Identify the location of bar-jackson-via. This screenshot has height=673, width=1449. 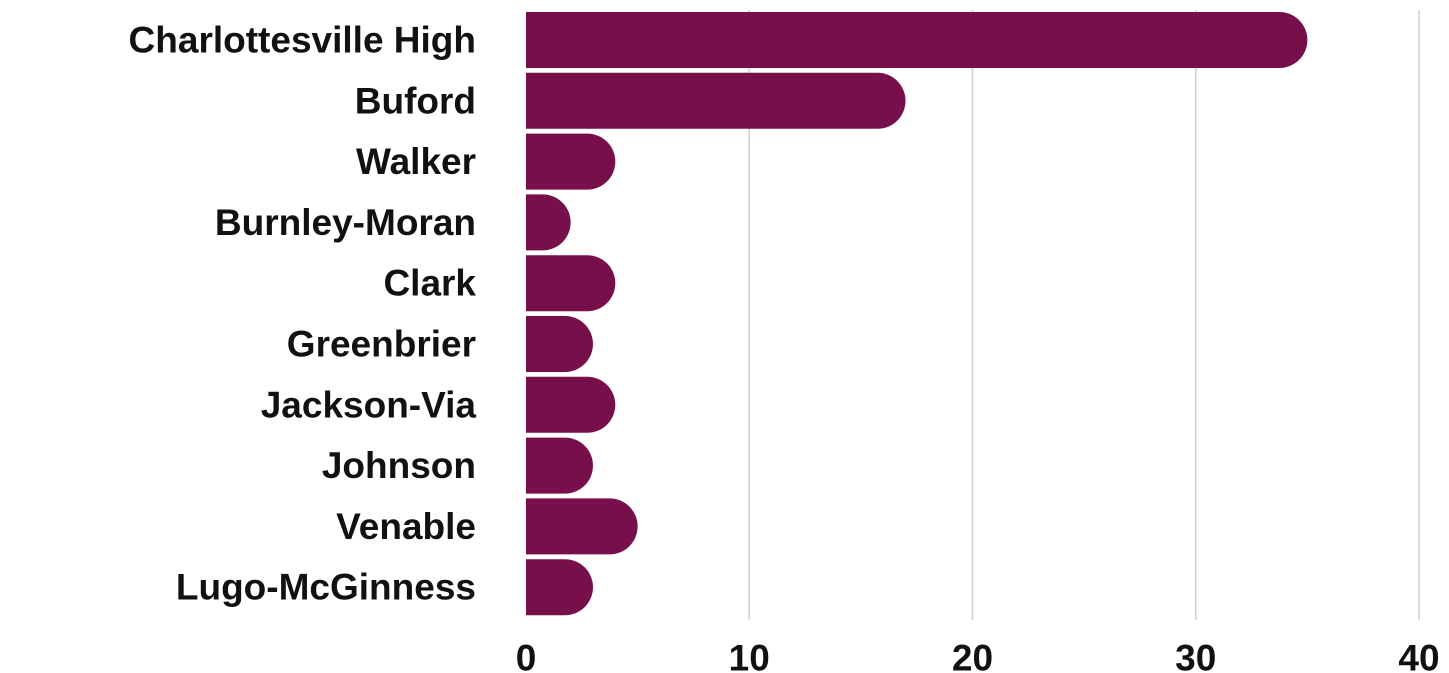
(571, 404).